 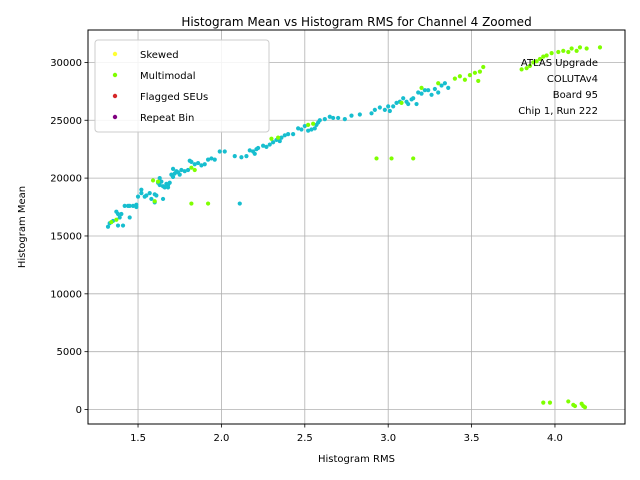 What do you see at coordinates (305, 438) in the screenshot?
I see `x-tick-label: 2.5` at bounding box center [305, 438].